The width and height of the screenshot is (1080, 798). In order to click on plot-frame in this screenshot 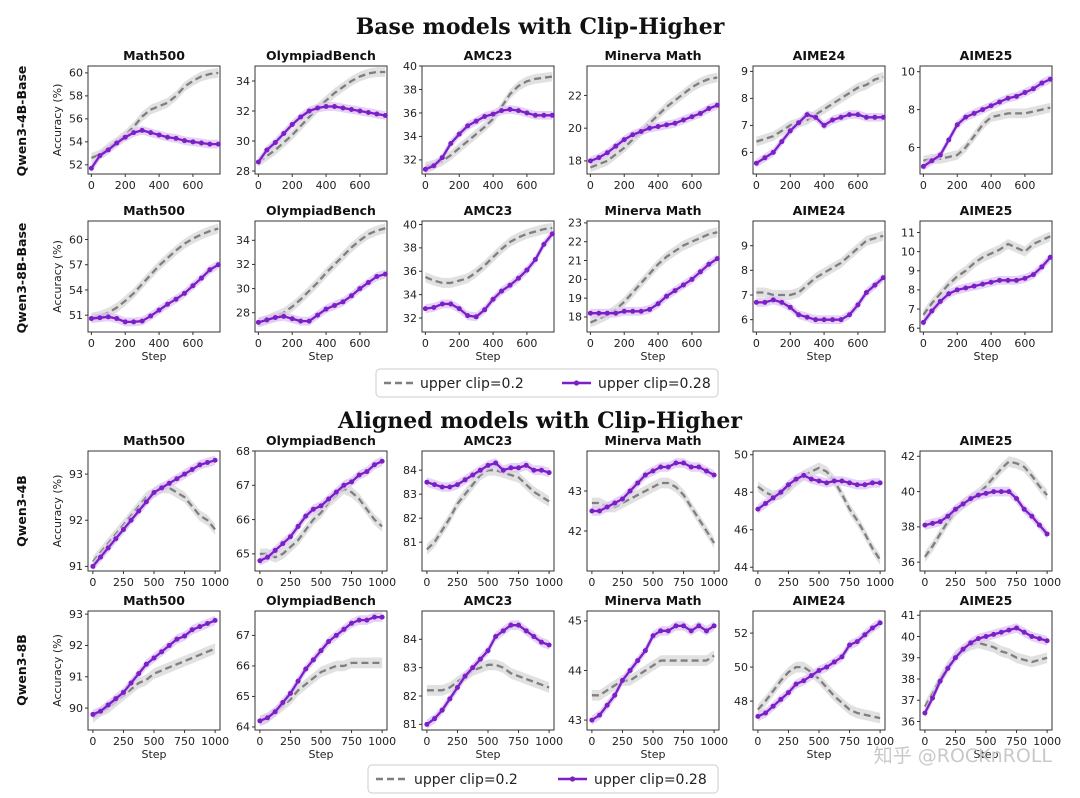, I will do `click(488, 276)`.